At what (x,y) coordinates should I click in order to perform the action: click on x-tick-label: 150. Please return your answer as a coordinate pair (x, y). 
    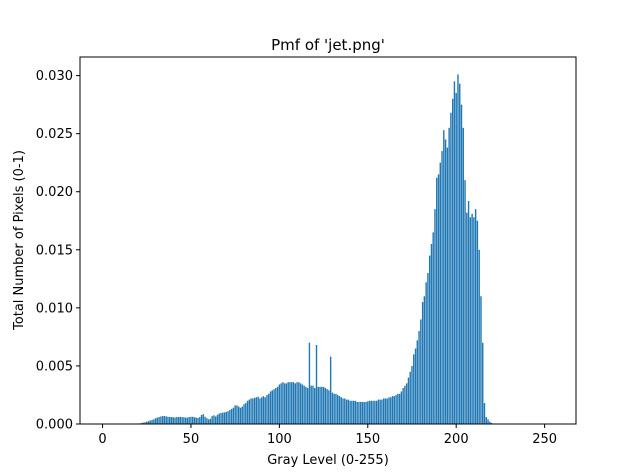
    Looking at the image, I should click on (367, 439).